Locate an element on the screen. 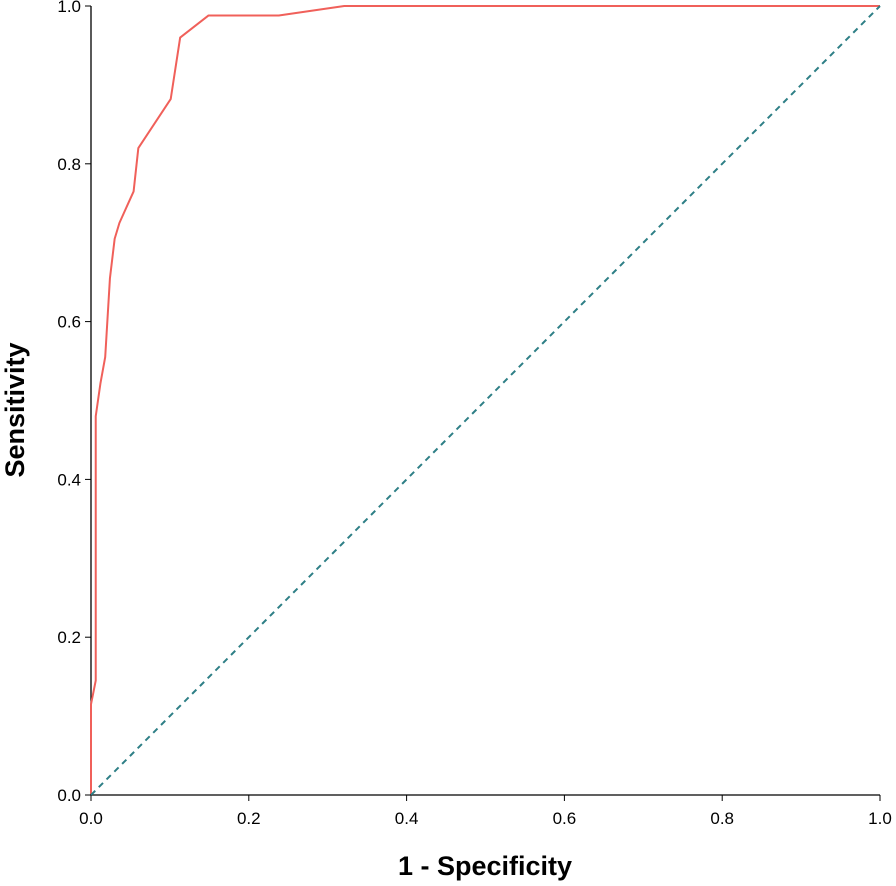 The height and width of the screenshot is (886, 896). x-axis-title: 1 - Specificity is located at coordinates (485, 866).